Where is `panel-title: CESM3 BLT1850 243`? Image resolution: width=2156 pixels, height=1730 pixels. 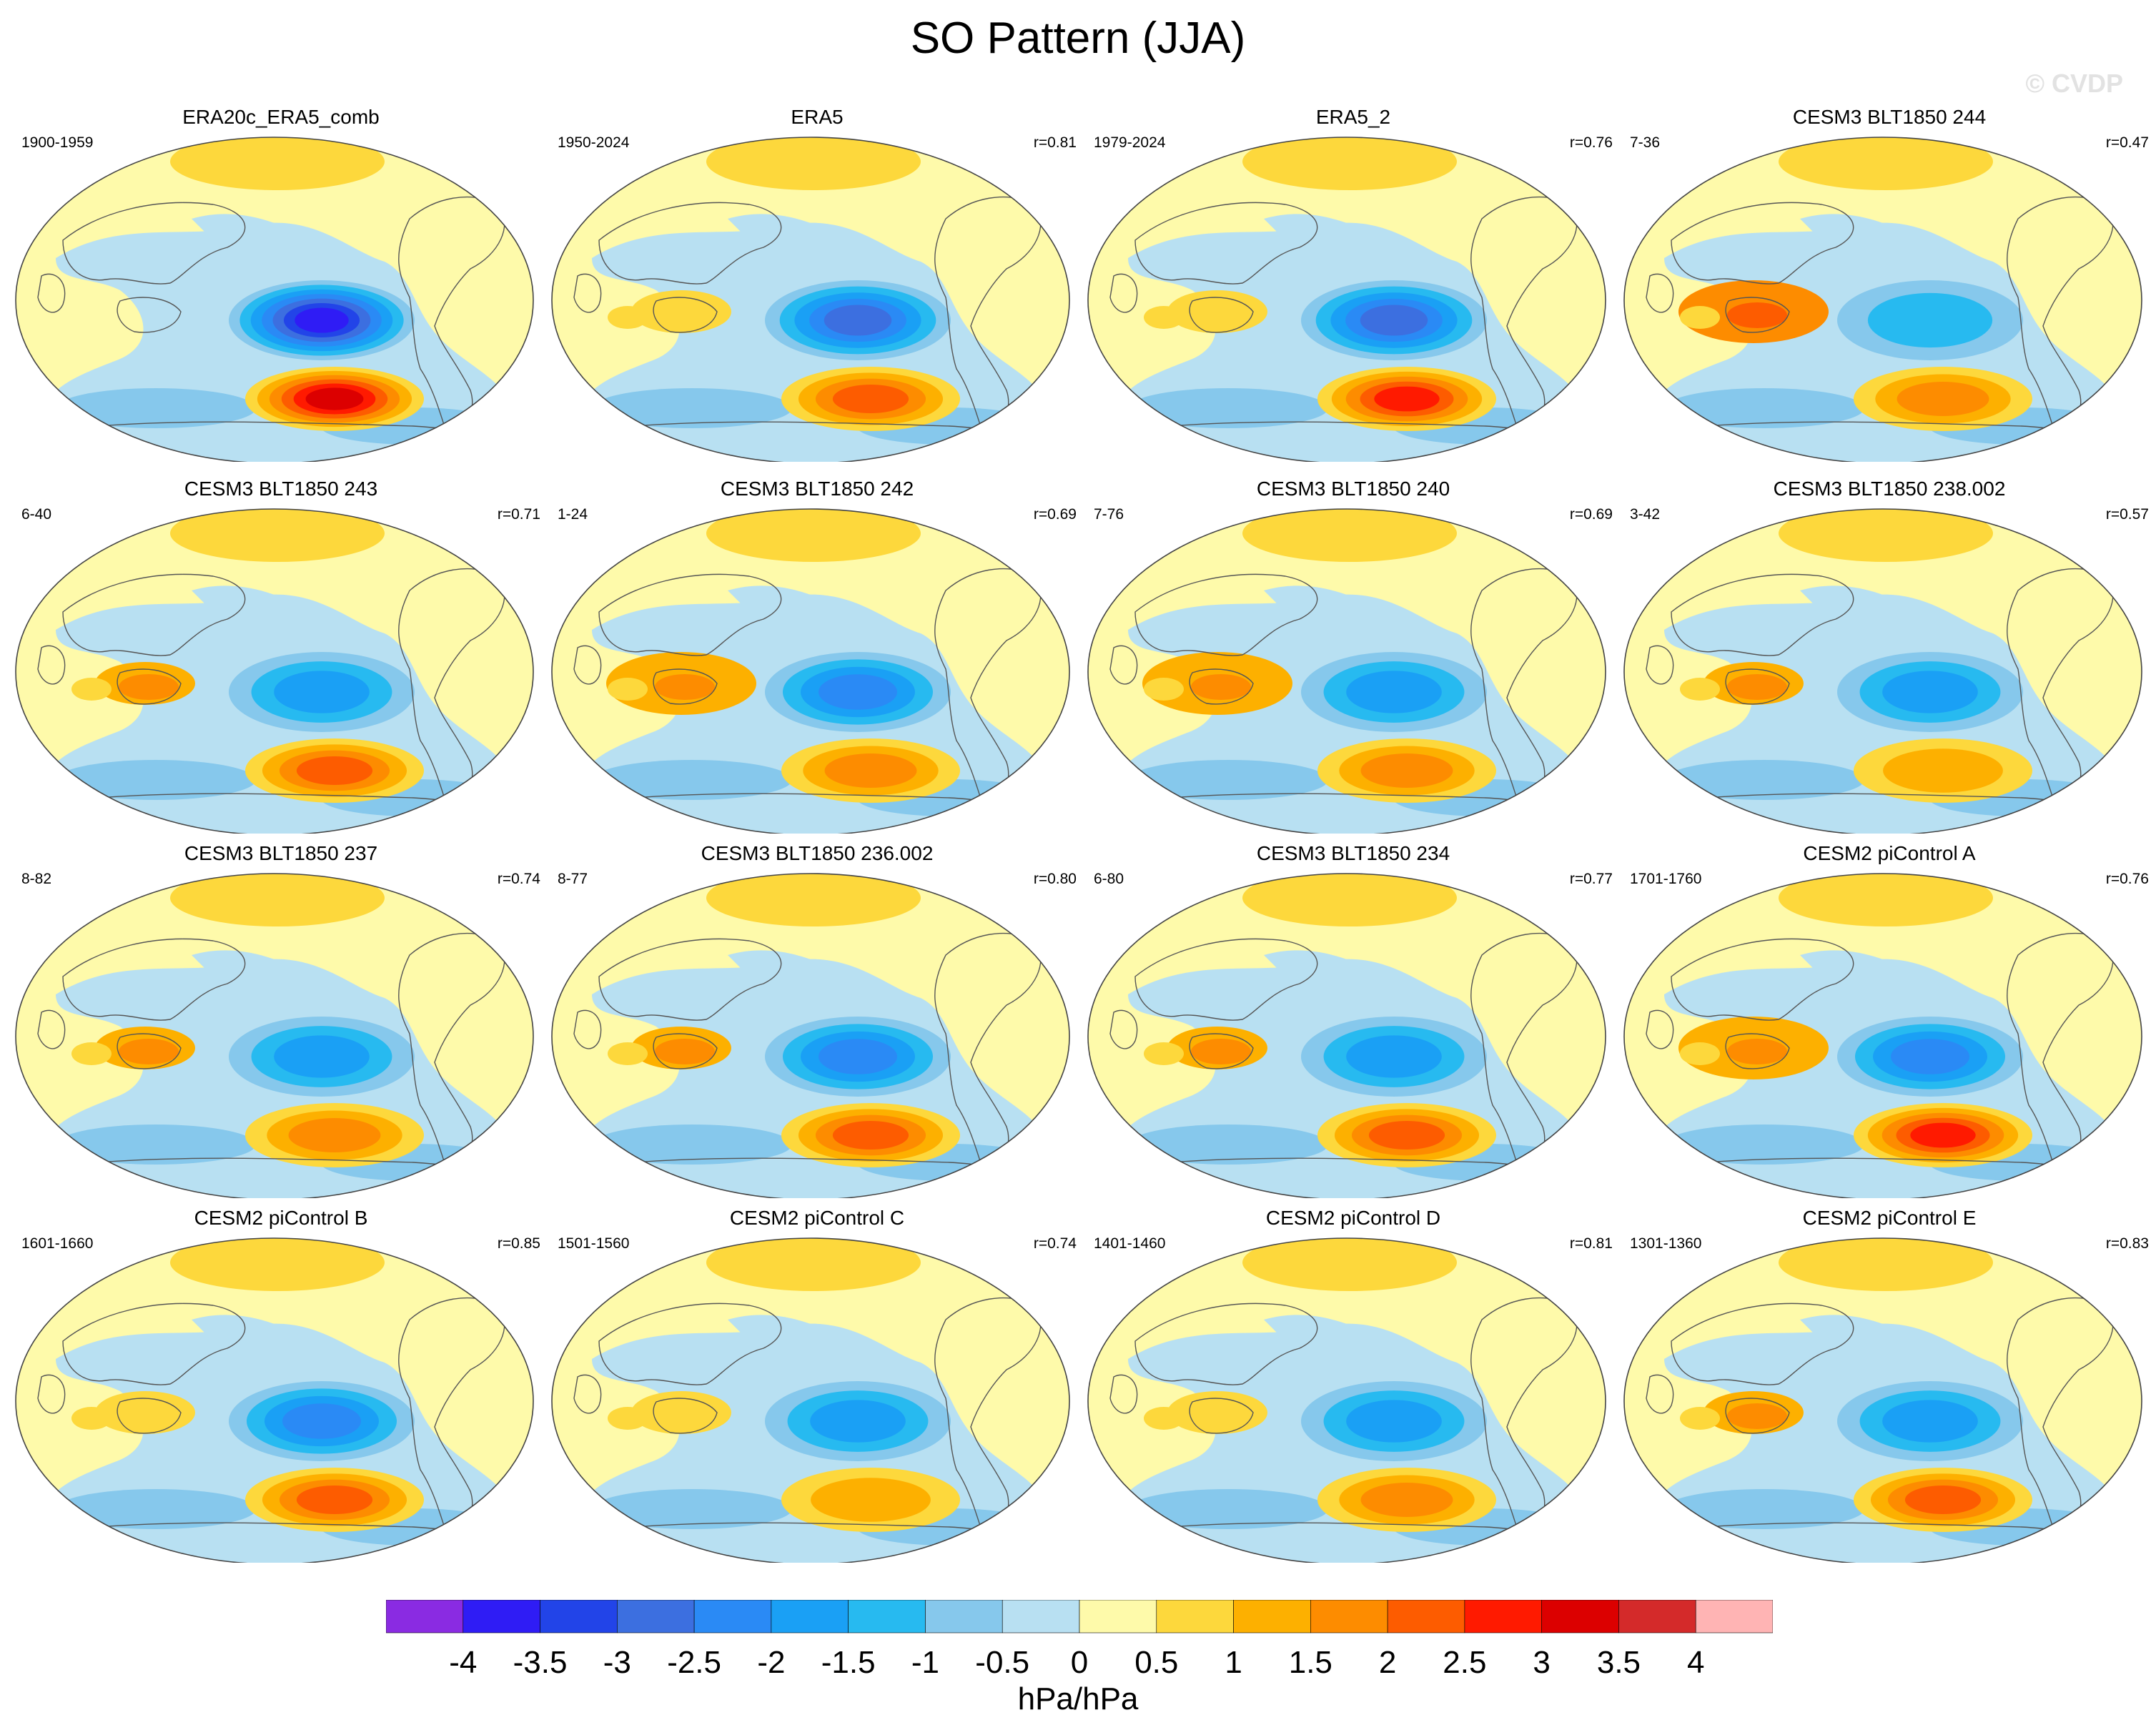
panel-title: CESM3 BLT1850 243 is located at coordinates (281, 489).